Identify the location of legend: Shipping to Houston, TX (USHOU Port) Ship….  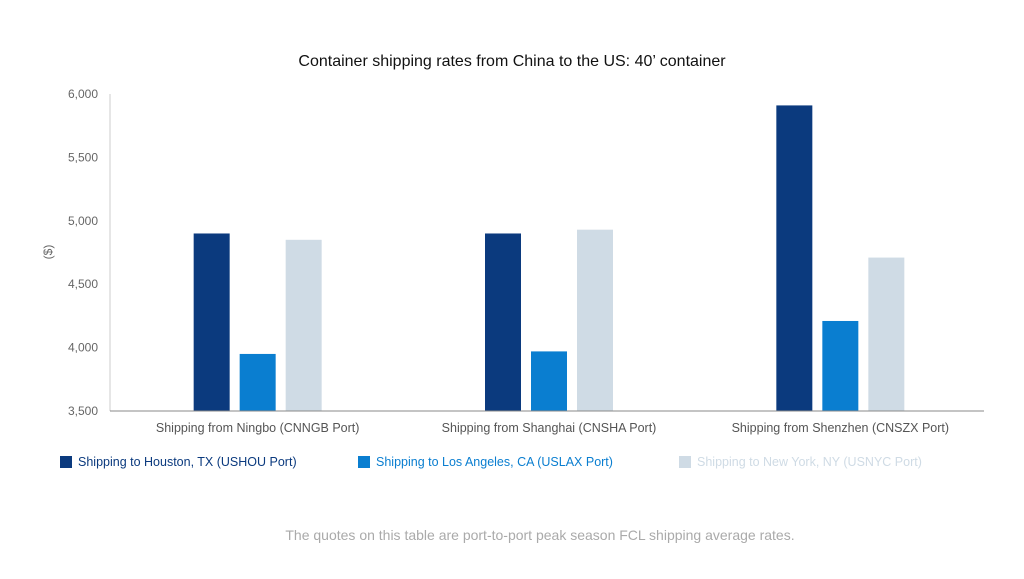
(491, 462).